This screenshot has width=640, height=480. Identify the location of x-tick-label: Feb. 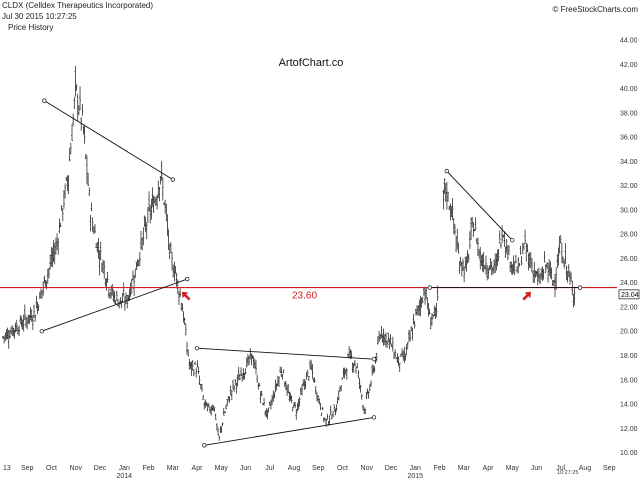
(148, 468).